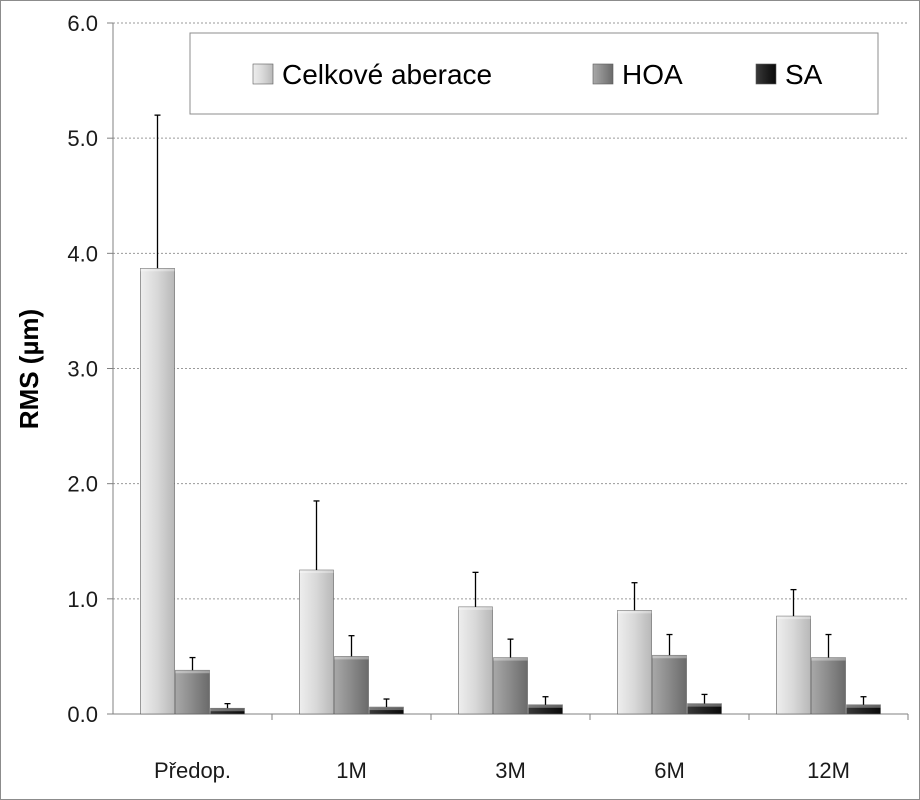  I want to click on x-tick-label: 1M, so click(351, 770).